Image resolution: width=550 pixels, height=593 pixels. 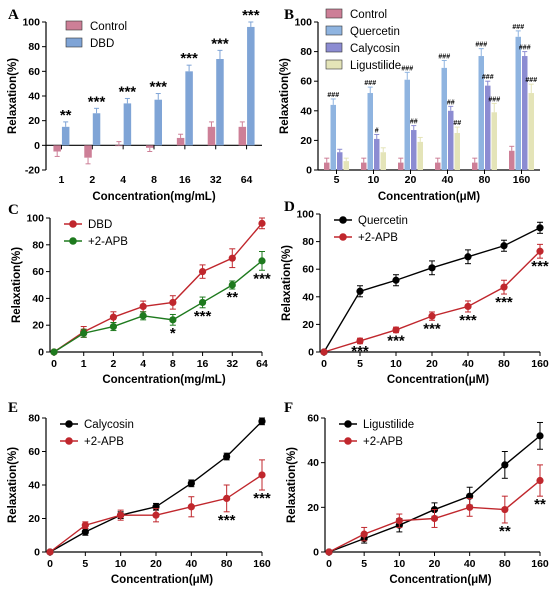 What do you see at coordinates (377, 130) in the screenshot?
I see `significance-label: #` at bounding box center [377, 130].